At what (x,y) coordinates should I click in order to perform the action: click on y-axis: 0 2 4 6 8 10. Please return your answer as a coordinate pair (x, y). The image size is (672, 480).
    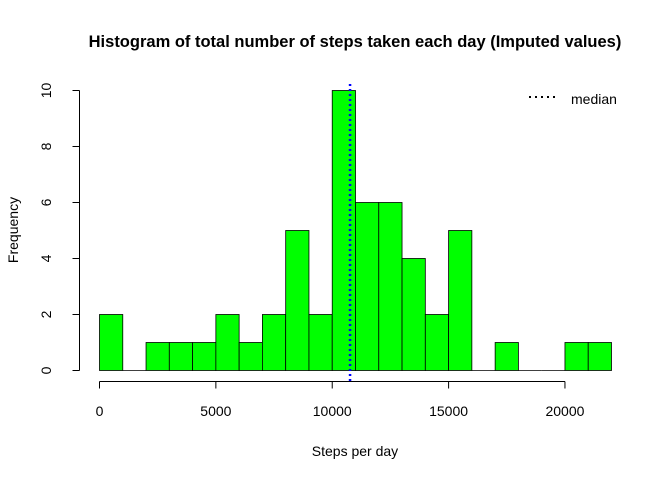
    Looking at the image, I should click on (59, 228).